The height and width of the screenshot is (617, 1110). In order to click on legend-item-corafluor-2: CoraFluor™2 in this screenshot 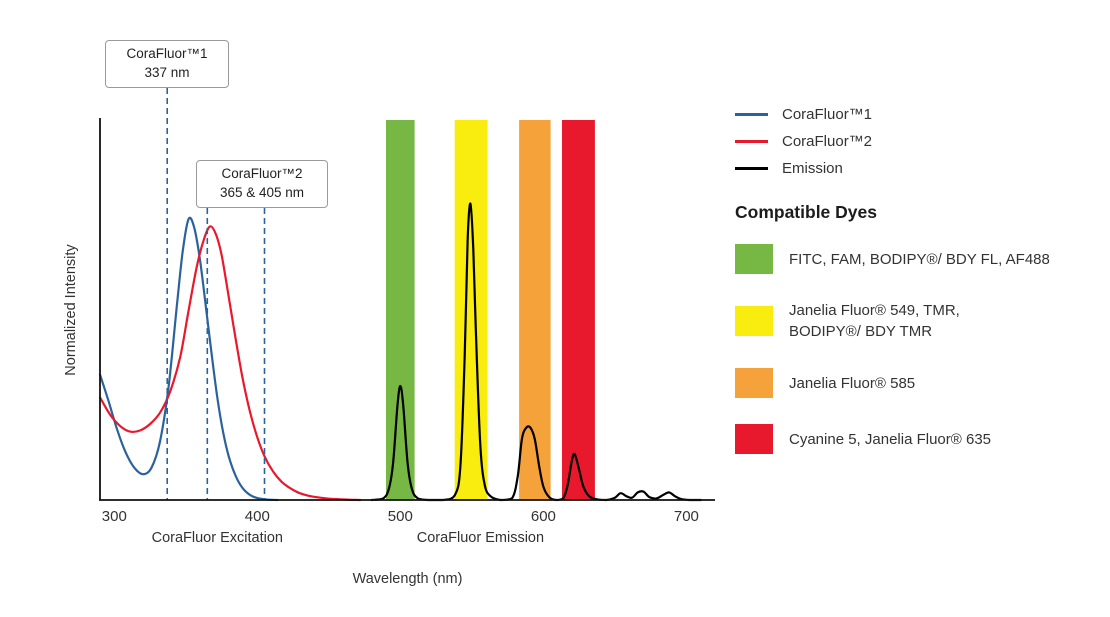, I will do `click(921, 141)`.